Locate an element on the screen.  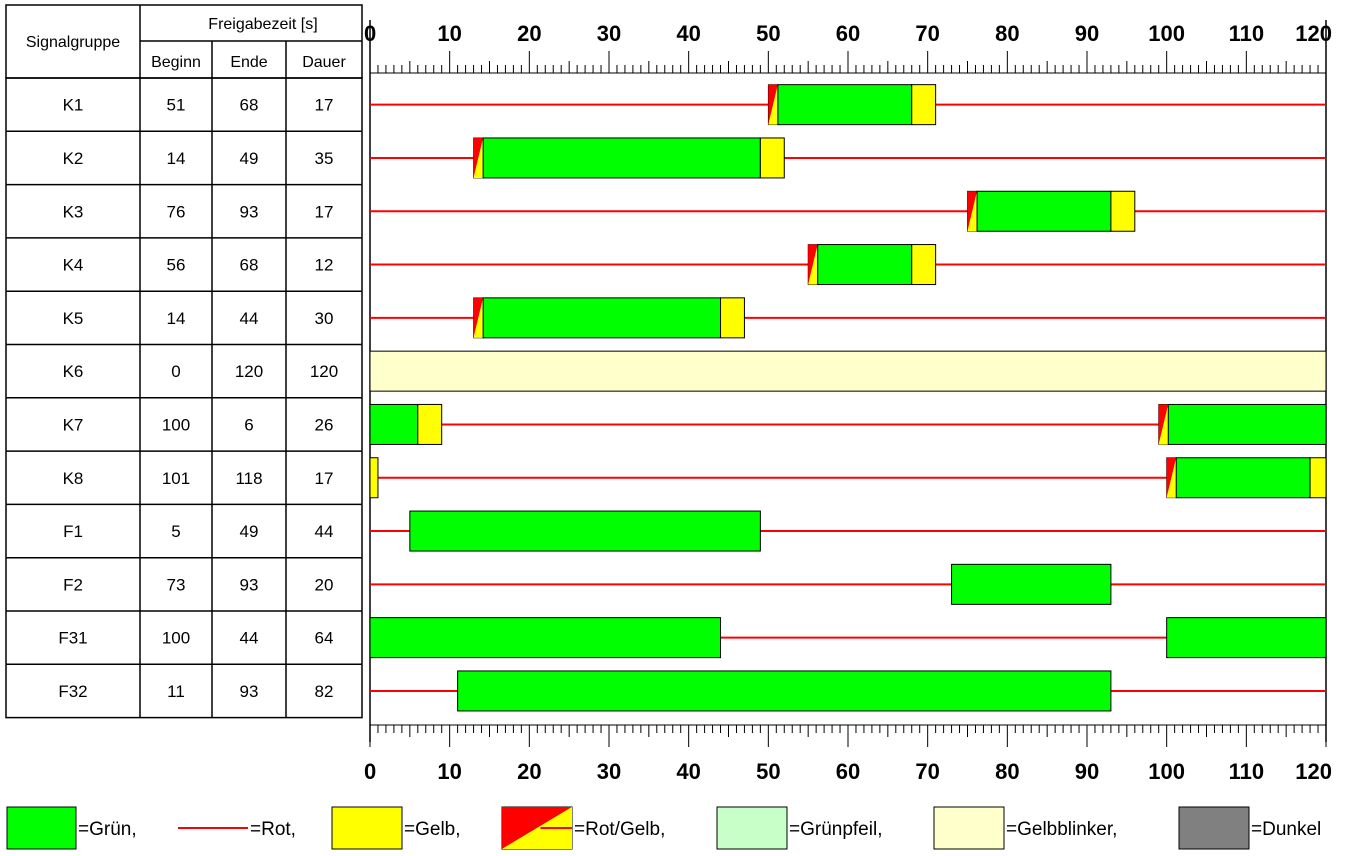
cell-begin: 14 is located at coordinates (176, 318).